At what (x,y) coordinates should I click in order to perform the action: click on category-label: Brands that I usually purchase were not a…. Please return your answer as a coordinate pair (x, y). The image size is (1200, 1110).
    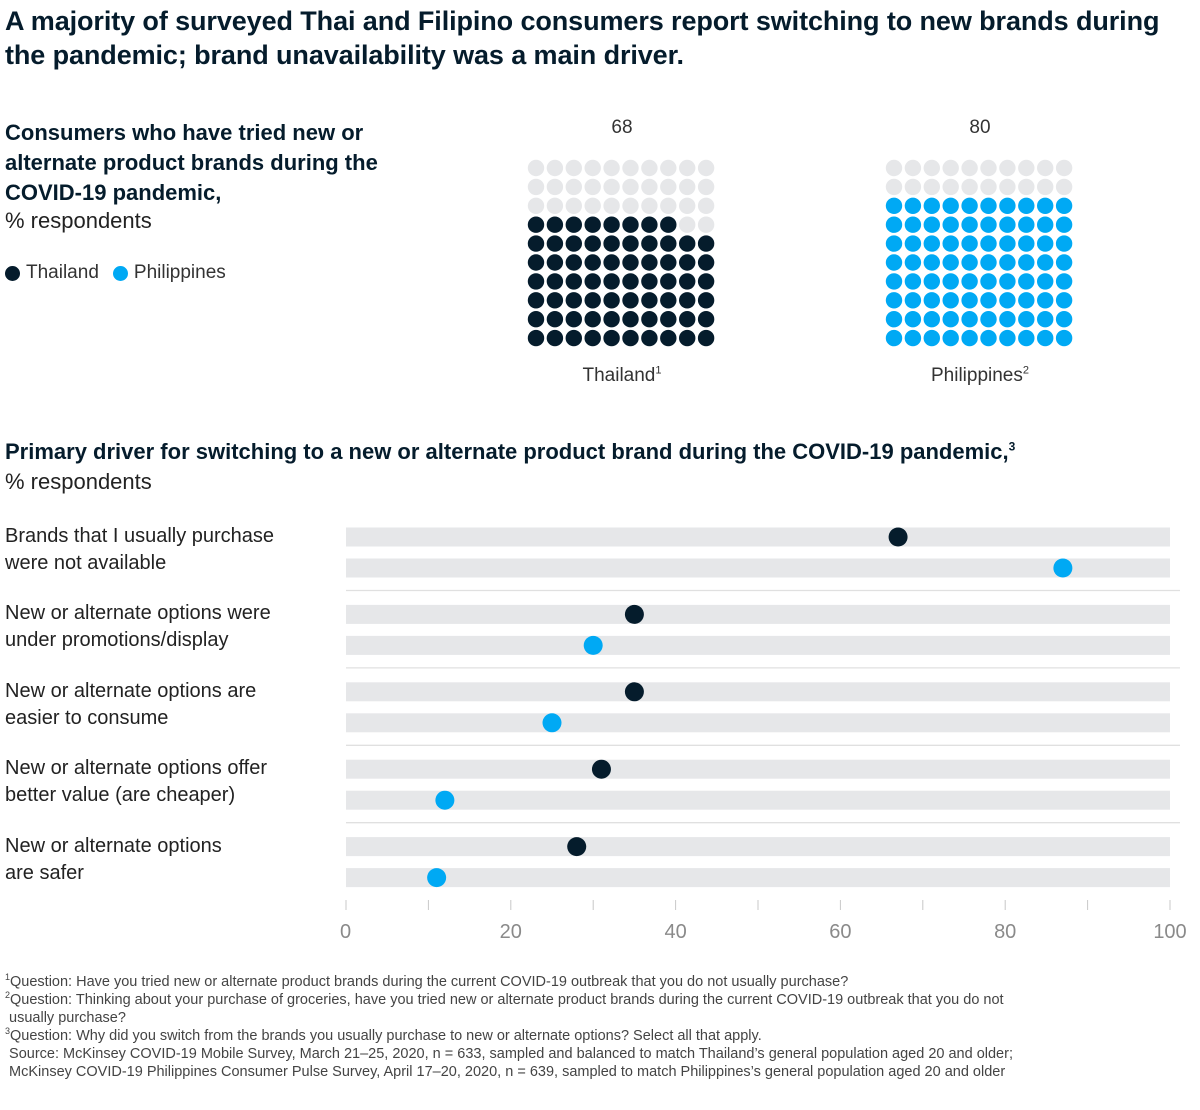
    Looking at the image, I should click on (165, 550).